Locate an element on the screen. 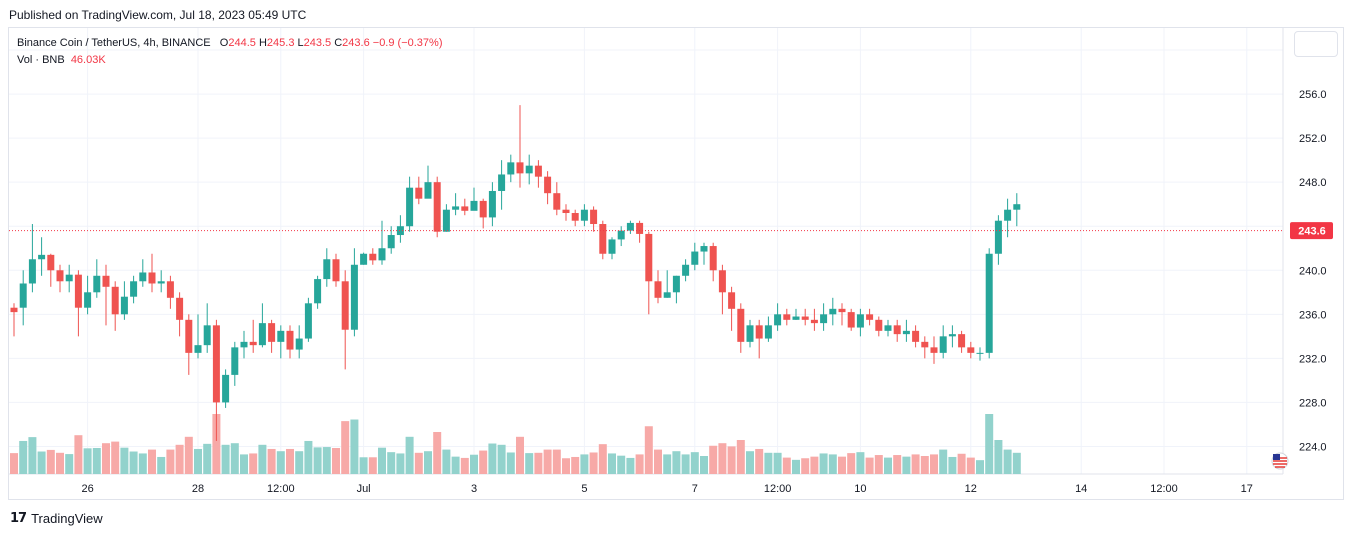  footer-brand: 17 TradingView is located at coordinates (56, 518).